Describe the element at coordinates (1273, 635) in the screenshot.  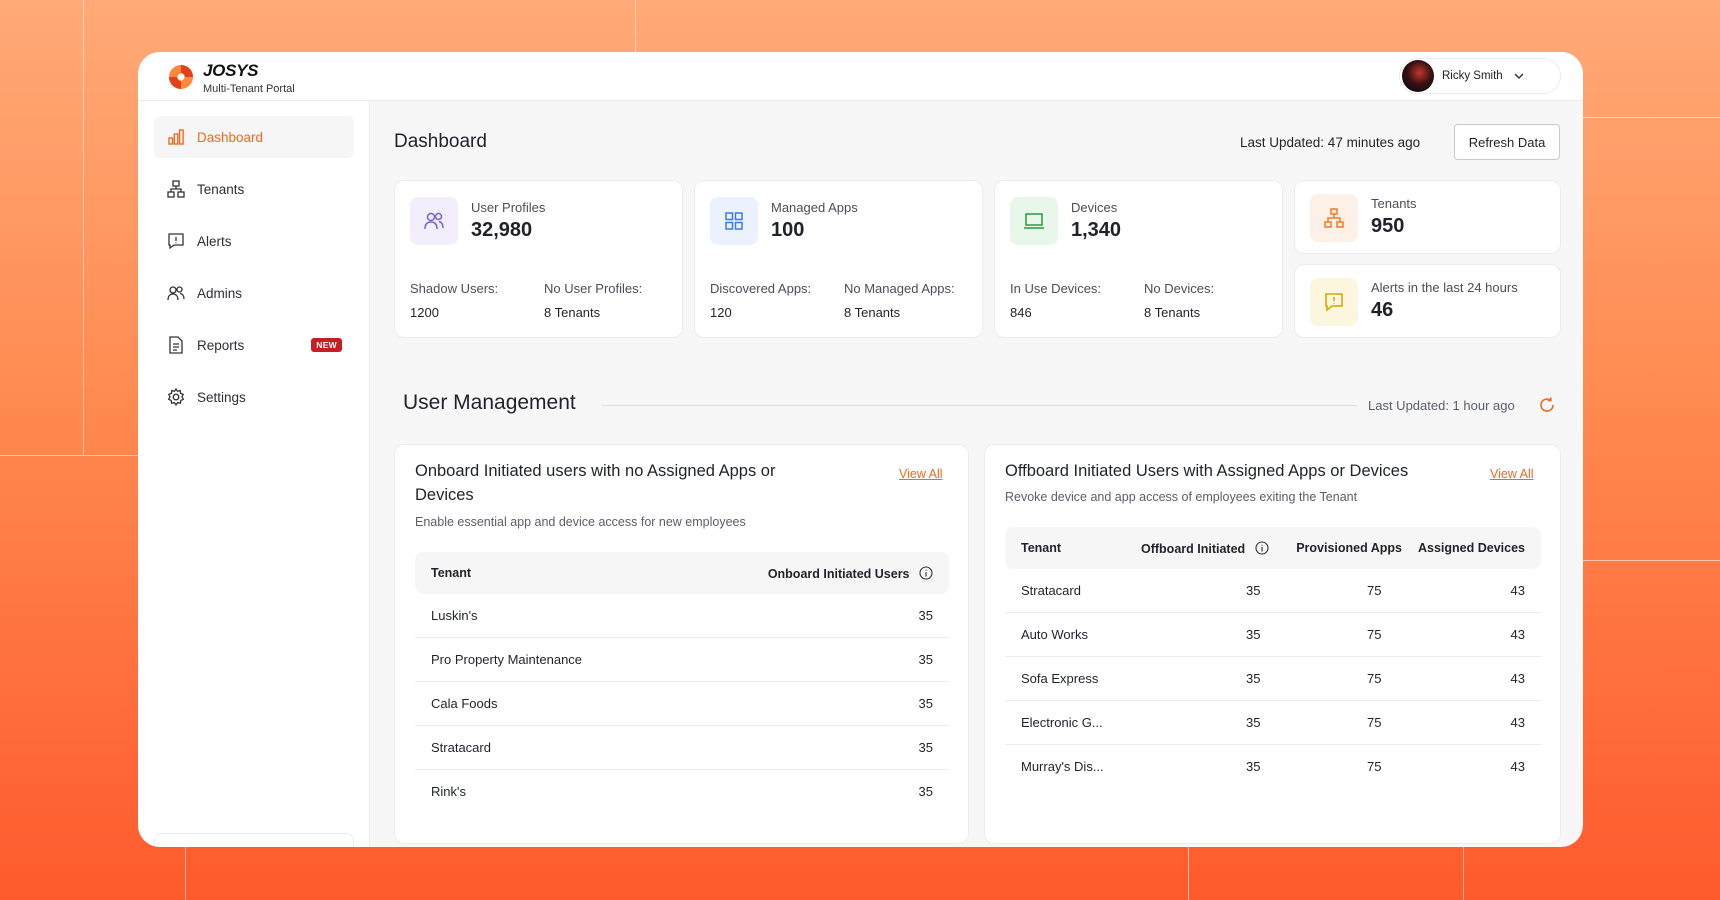
I see `table-row: Auto Works 35 75 43` at that location.